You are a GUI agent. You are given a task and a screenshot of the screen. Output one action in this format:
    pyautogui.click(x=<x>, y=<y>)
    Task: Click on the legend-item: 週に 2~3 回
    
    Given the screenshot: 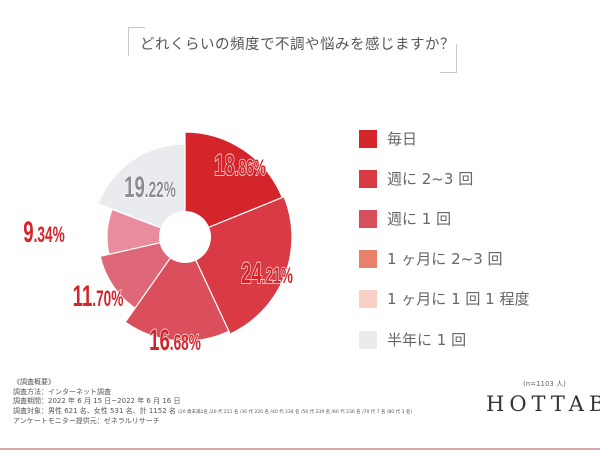 What is the action you would take?
    pyautogui.click(x=416, y=178)
    